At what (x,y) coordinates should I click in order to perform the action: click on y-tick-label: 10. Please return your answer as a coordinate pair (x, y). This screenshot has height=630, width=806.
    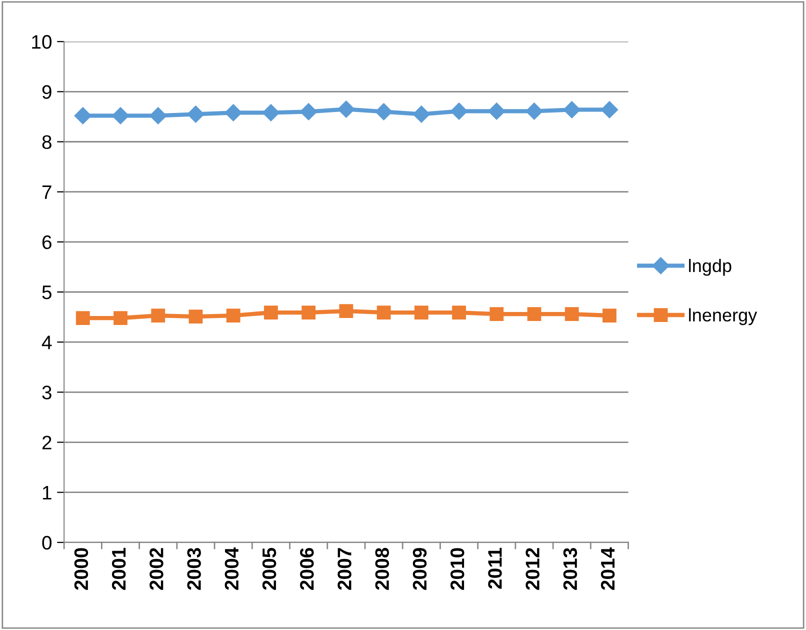
    Looking at the image, I should click on (42, 42).